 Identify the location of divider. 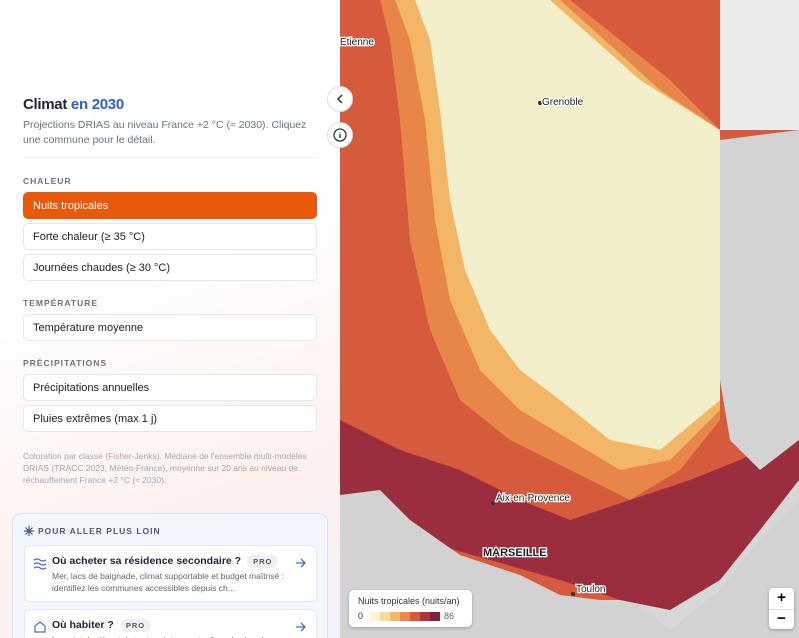
(170, 157).